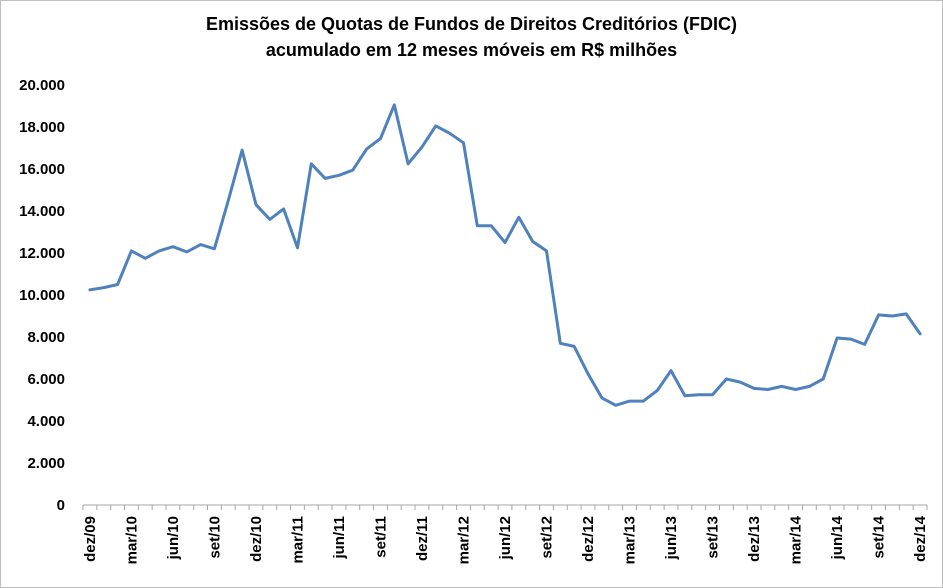 The width and height of the screenshot is (943, 588). I want to click on x-tick-label: set/10, so click(214, 537).